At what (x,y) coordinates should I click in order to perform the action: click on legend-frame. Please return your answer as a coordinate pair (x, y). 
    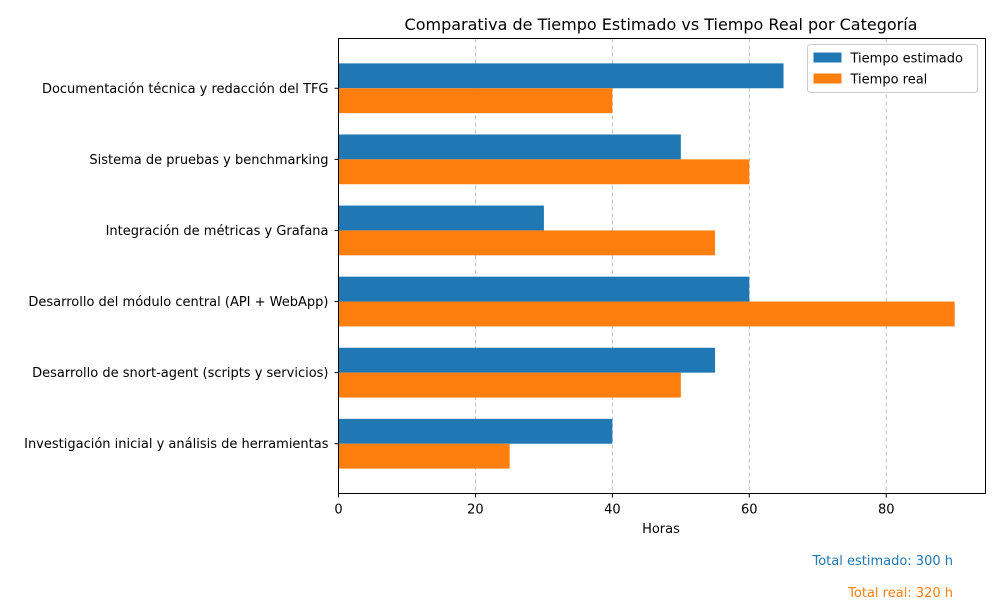
    Looking at the image, I should click on (892, 68).